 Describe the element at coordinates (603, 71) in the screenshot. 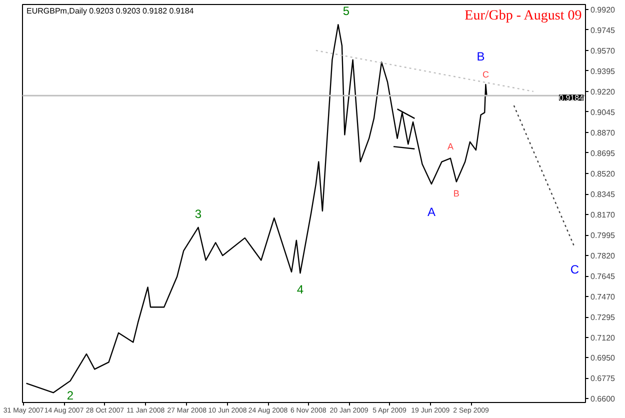

I see `y-tick-label: 0.9395` at that location.